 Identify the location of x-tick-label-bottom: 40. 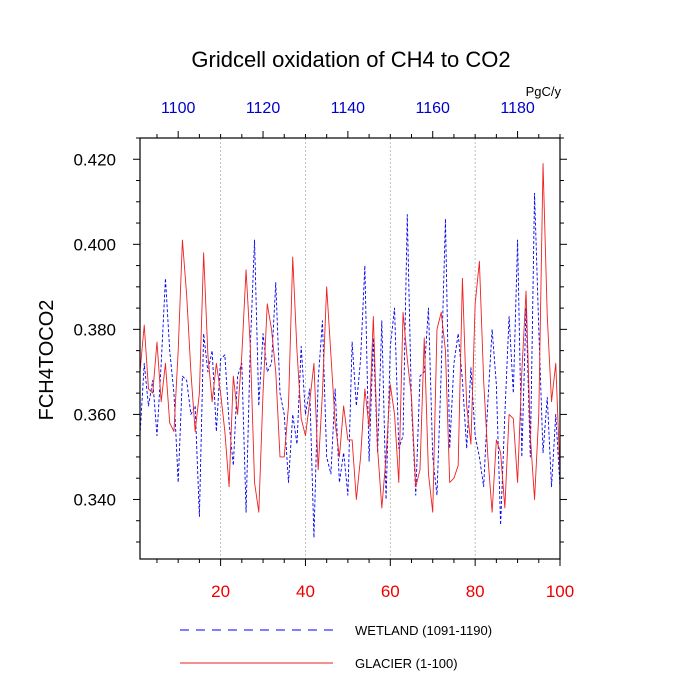
(305, 591).